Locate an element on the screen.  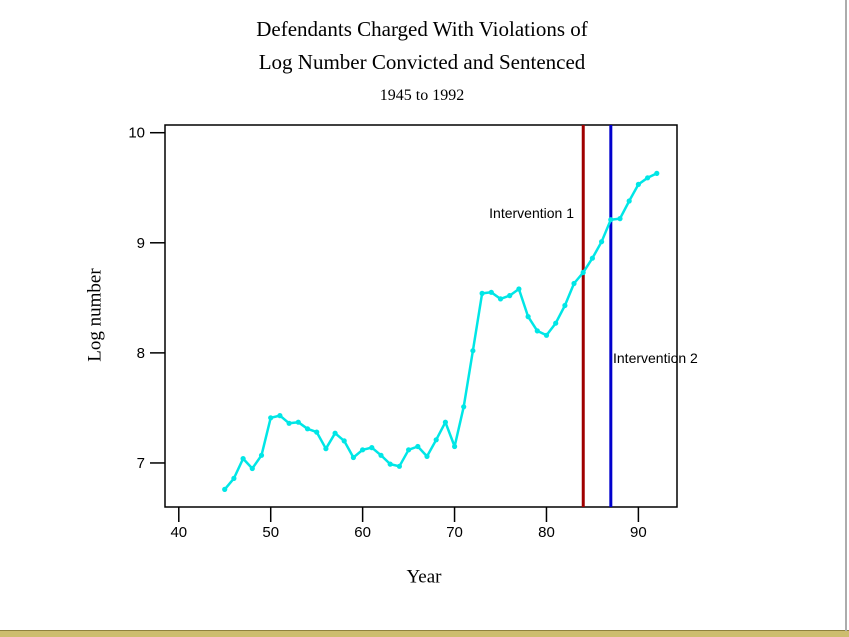
x-tick-label: 90 is located at coordinates (638, 532).